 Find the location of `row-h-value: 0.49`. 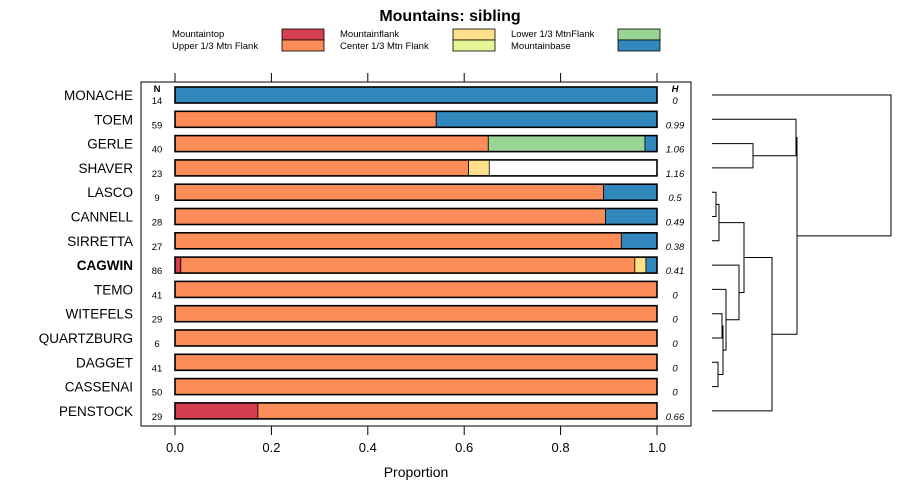

row-h-value: 0.49 is located at coordinates (675, 223).